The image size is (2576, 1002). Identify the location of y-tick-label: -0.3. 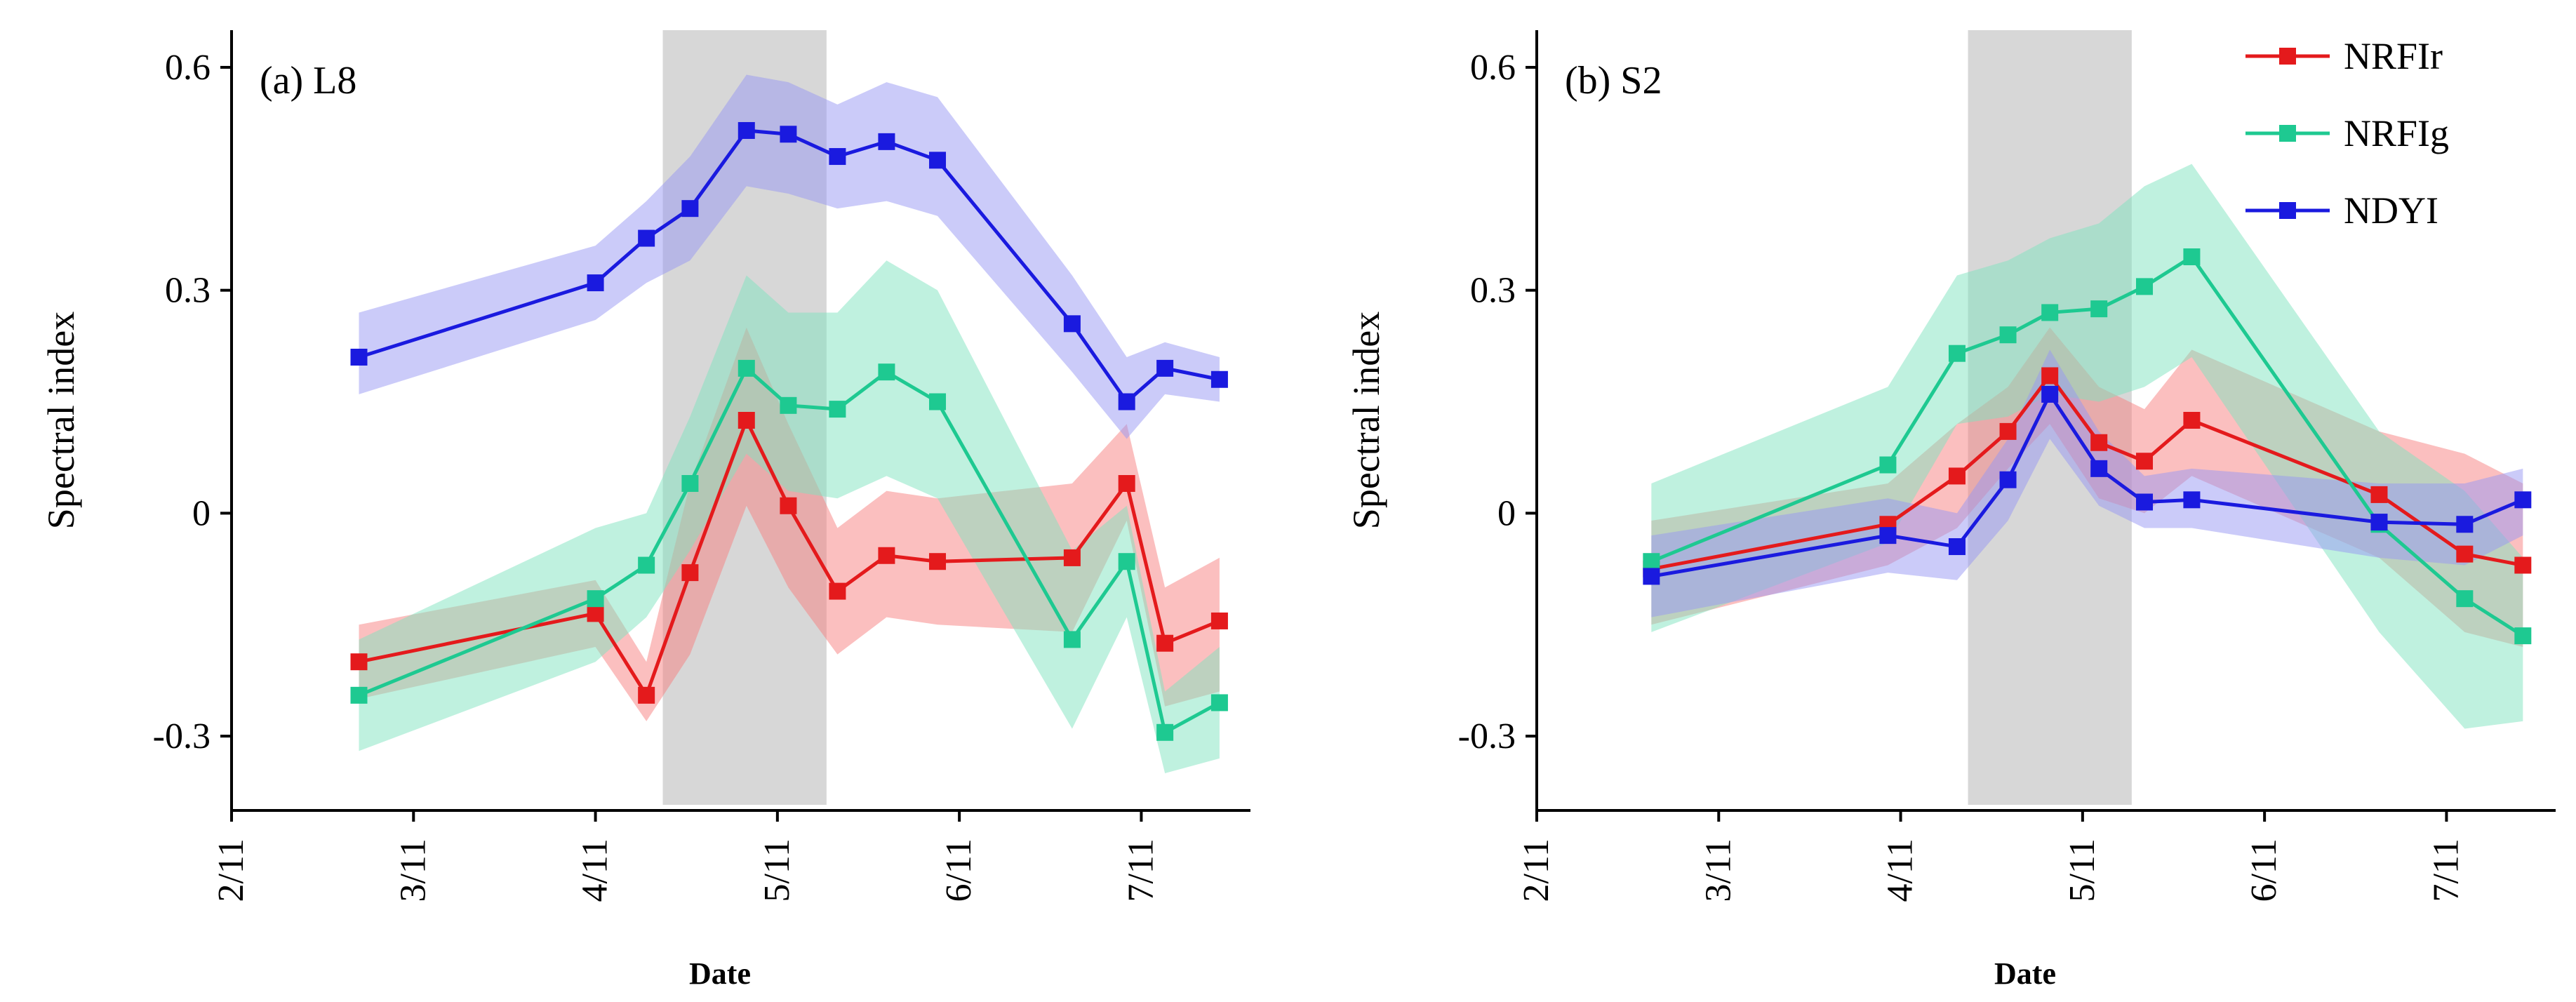
(182, 736).